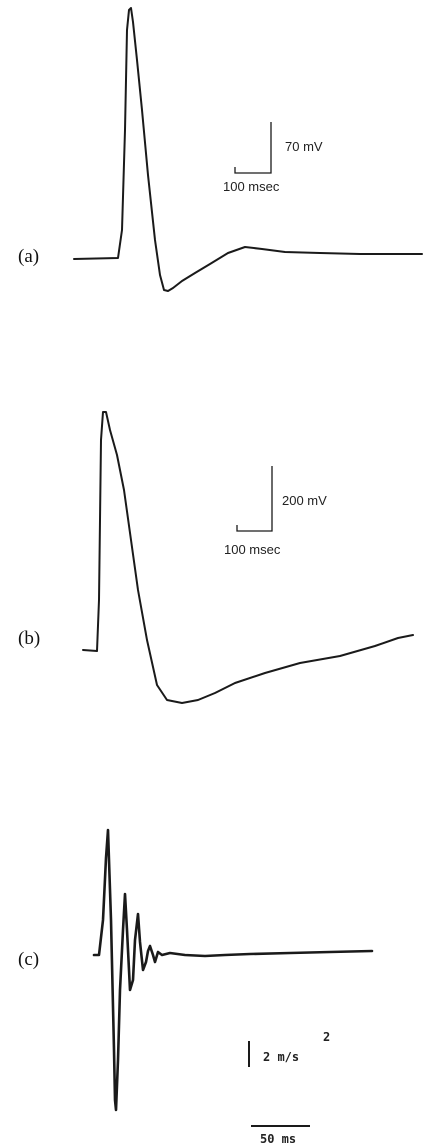  Describe the element at coordinates (304, 500) in the screenshot. I see `scale-y-label-b: 200 mV` at that location.